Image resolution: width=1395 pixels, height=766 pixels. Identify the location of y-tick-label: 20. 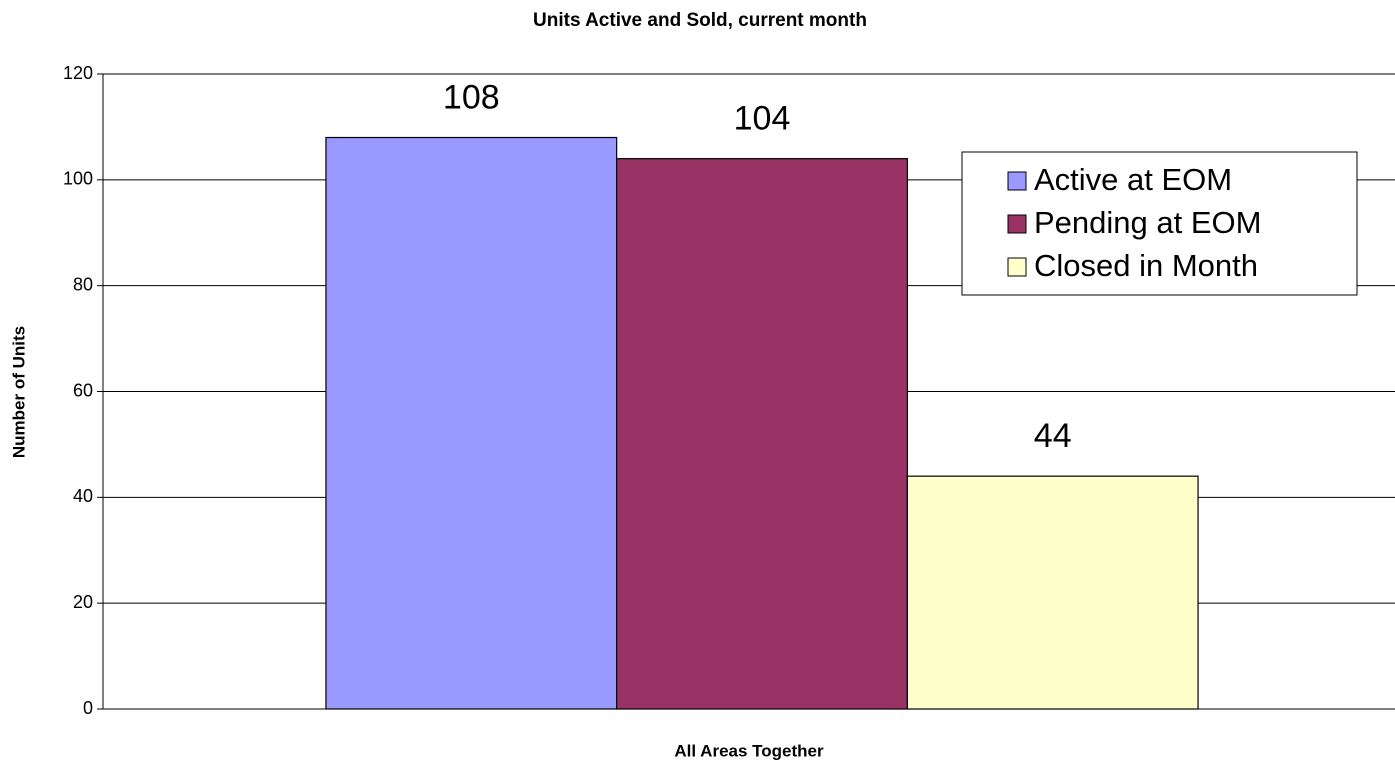
(83, 602).